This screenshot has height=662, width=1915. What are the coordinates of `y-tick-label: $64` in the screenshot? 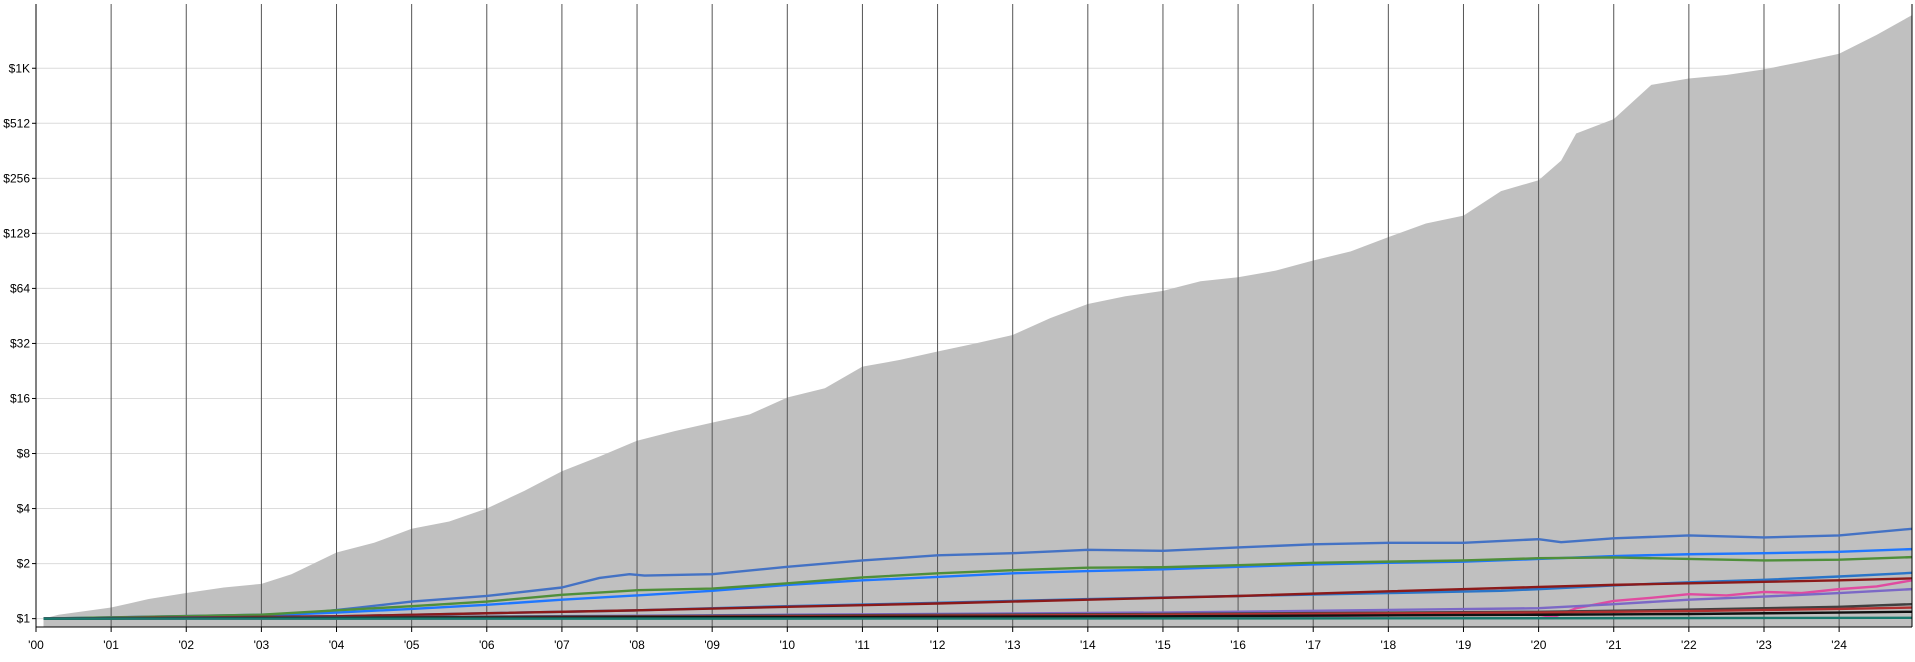 It's located at (20, 288).